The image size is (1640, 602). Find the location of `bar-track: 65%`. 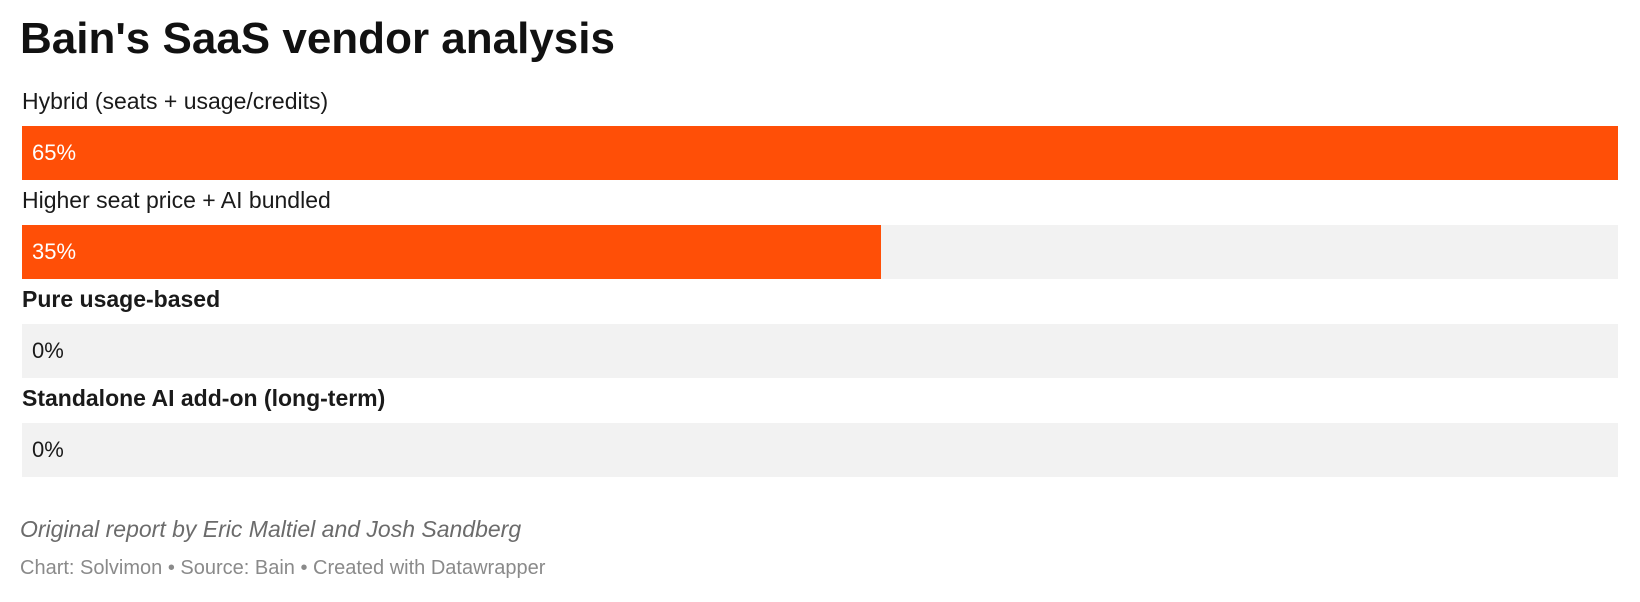

bar-track: 65% is located at coordinates (820, 153).